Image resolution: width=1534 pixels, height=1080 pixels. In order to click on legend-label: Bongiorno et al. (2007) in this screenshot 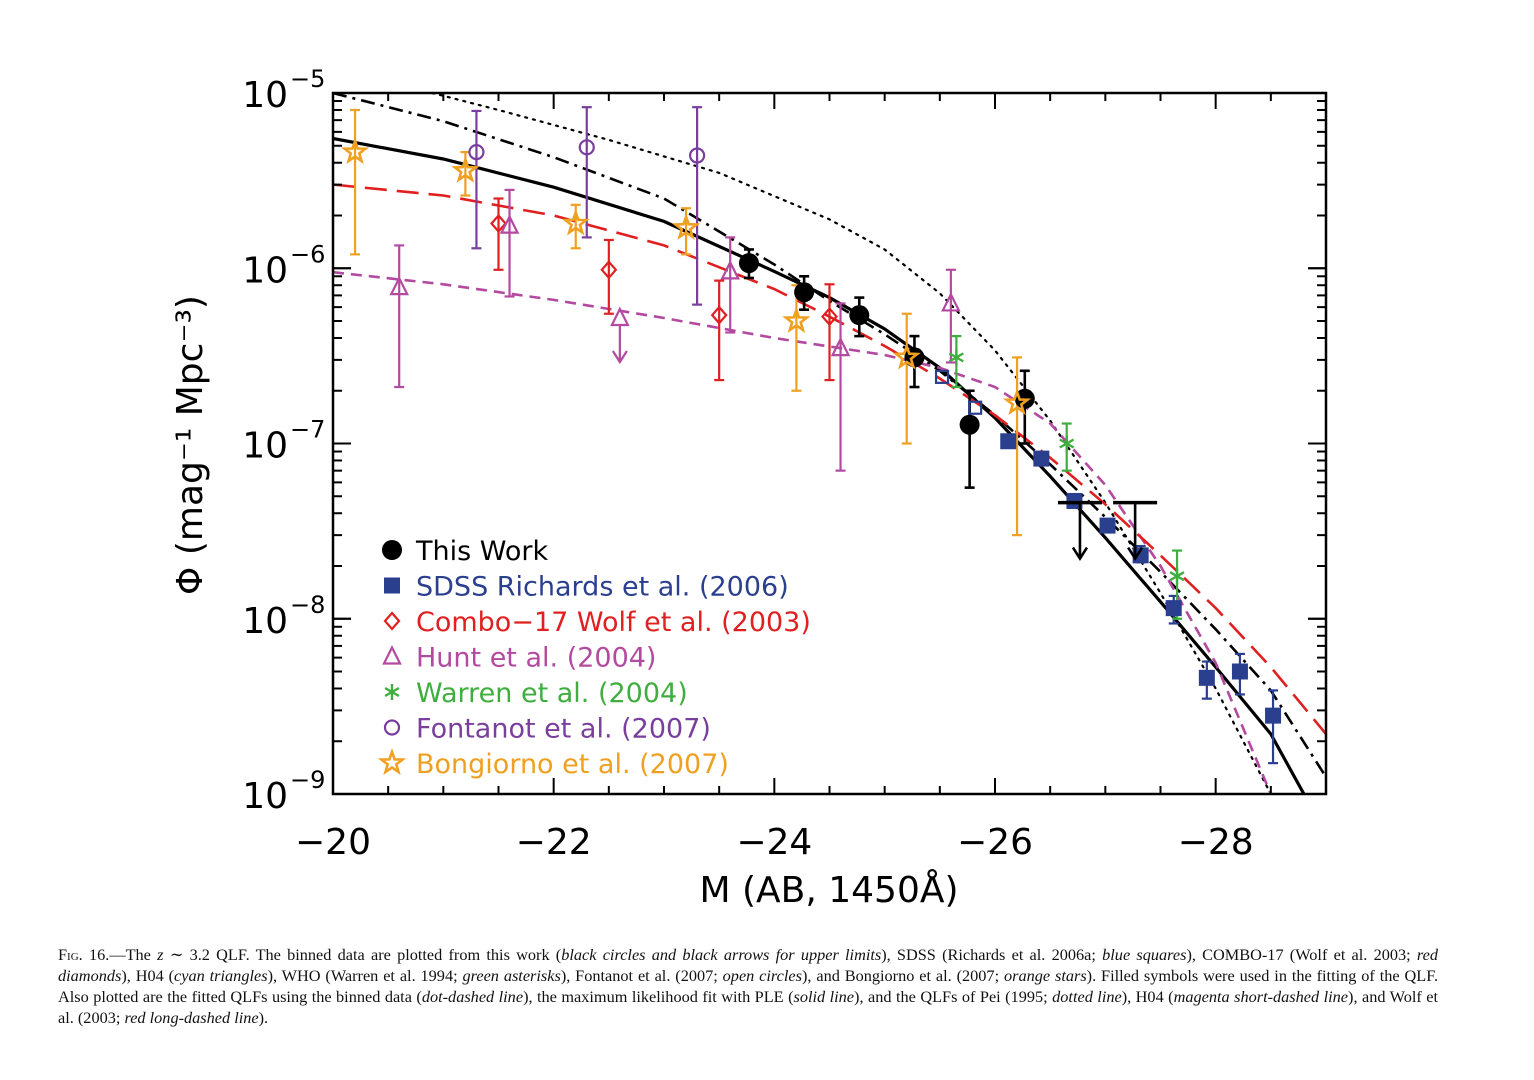, I will do `click(572, 764)`.